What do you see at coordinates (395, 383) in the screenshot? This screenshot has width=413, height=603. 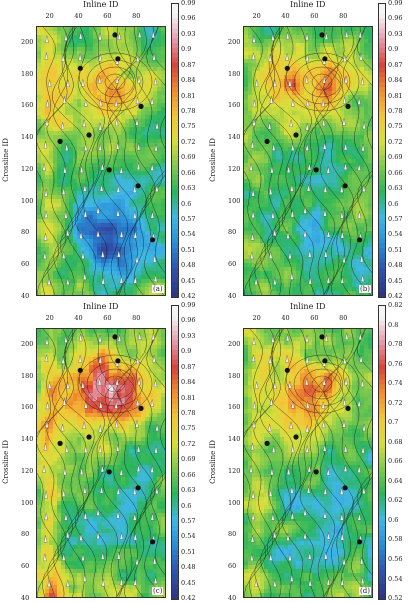 I see `colorbar-tick-label: 0.74` at bounding box center [395, 383].